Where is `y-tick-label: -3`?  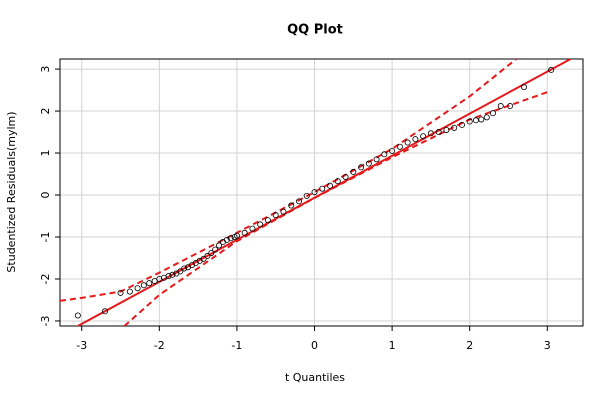 y-tick-label: -3 is located at coordinates (45, 320).